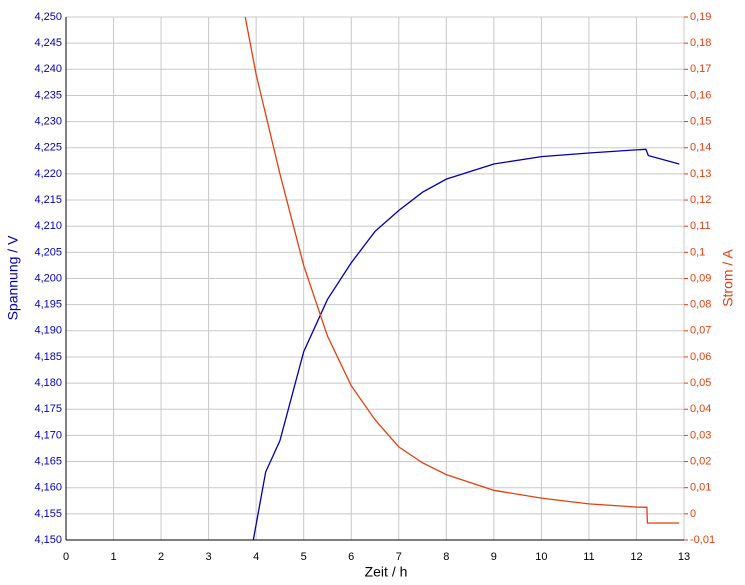 This screenshot has height=585, width=745. I want to click on x-tick-label: 10, so click(541, 557).